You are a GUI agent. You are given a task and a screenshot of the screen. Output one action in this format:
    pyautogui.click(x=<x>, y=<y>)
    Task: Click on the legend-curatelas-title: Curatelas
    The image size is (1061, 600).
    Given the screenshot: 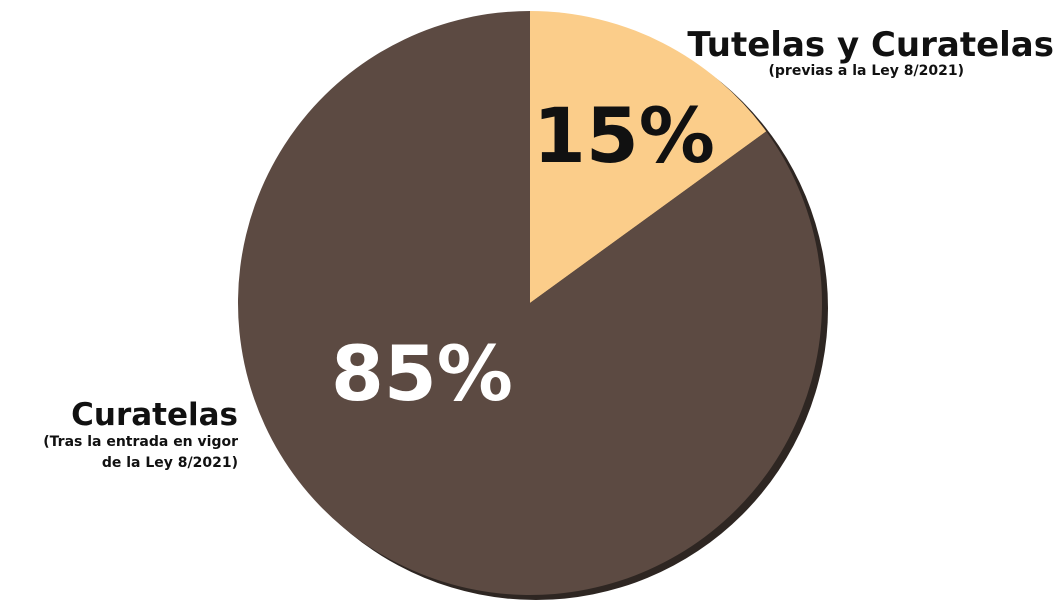 What is the action you would take?
    pyautogui.click(x=154, y=415)
    